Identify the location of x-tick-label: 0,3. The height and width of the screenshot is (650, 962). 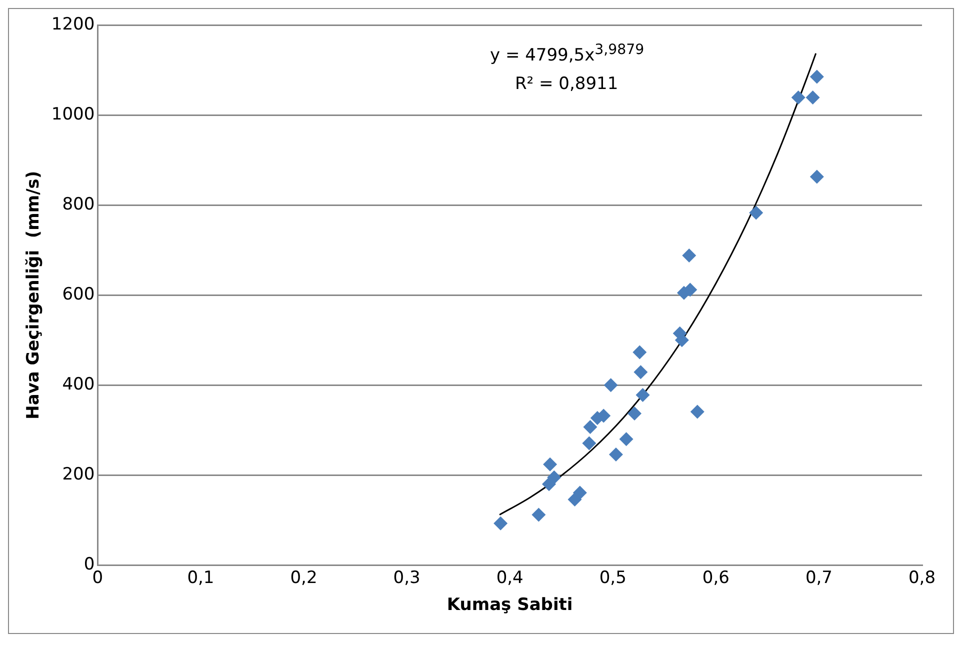
(406, 578).